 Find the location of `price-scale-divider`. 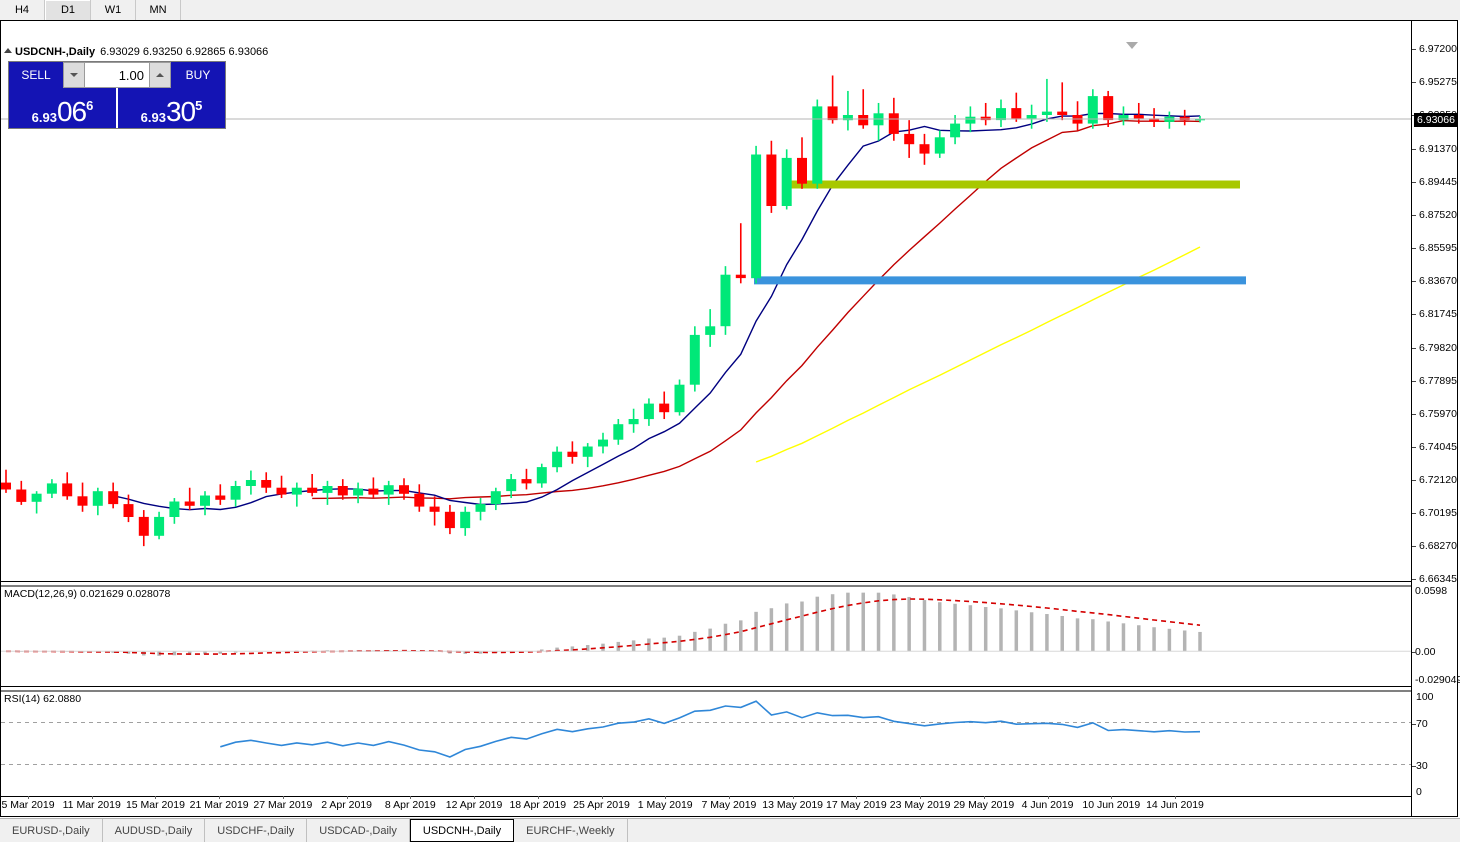

price-scale-divider is located at coordinates (1411, 418).